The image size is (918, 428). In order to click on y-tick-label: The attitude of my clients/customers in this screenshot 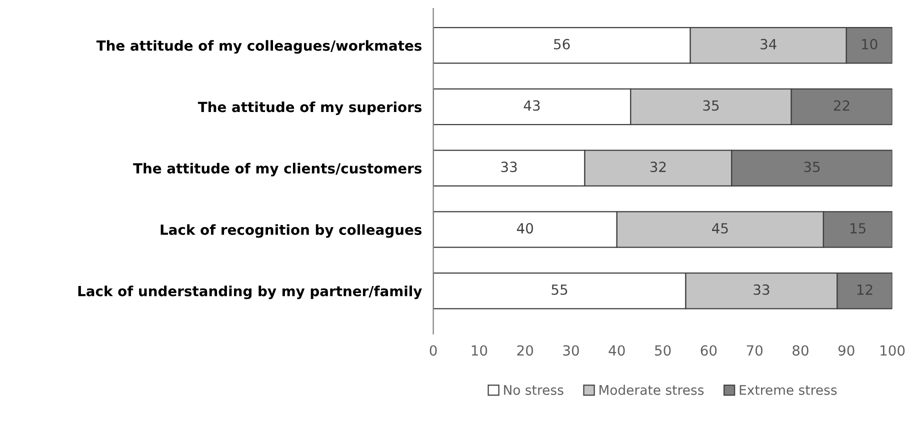, I will do `click(277, 169)`.